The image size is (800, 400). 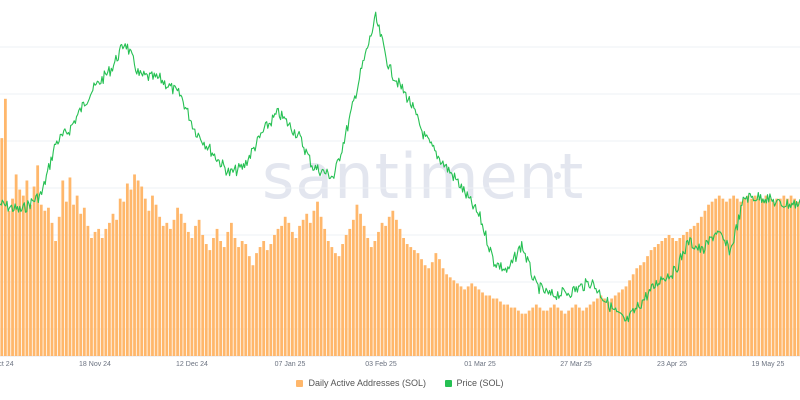 I want to click on legend-item-active-addresses: Daily Active Addresses (SOL), so click(x=361, y=383).